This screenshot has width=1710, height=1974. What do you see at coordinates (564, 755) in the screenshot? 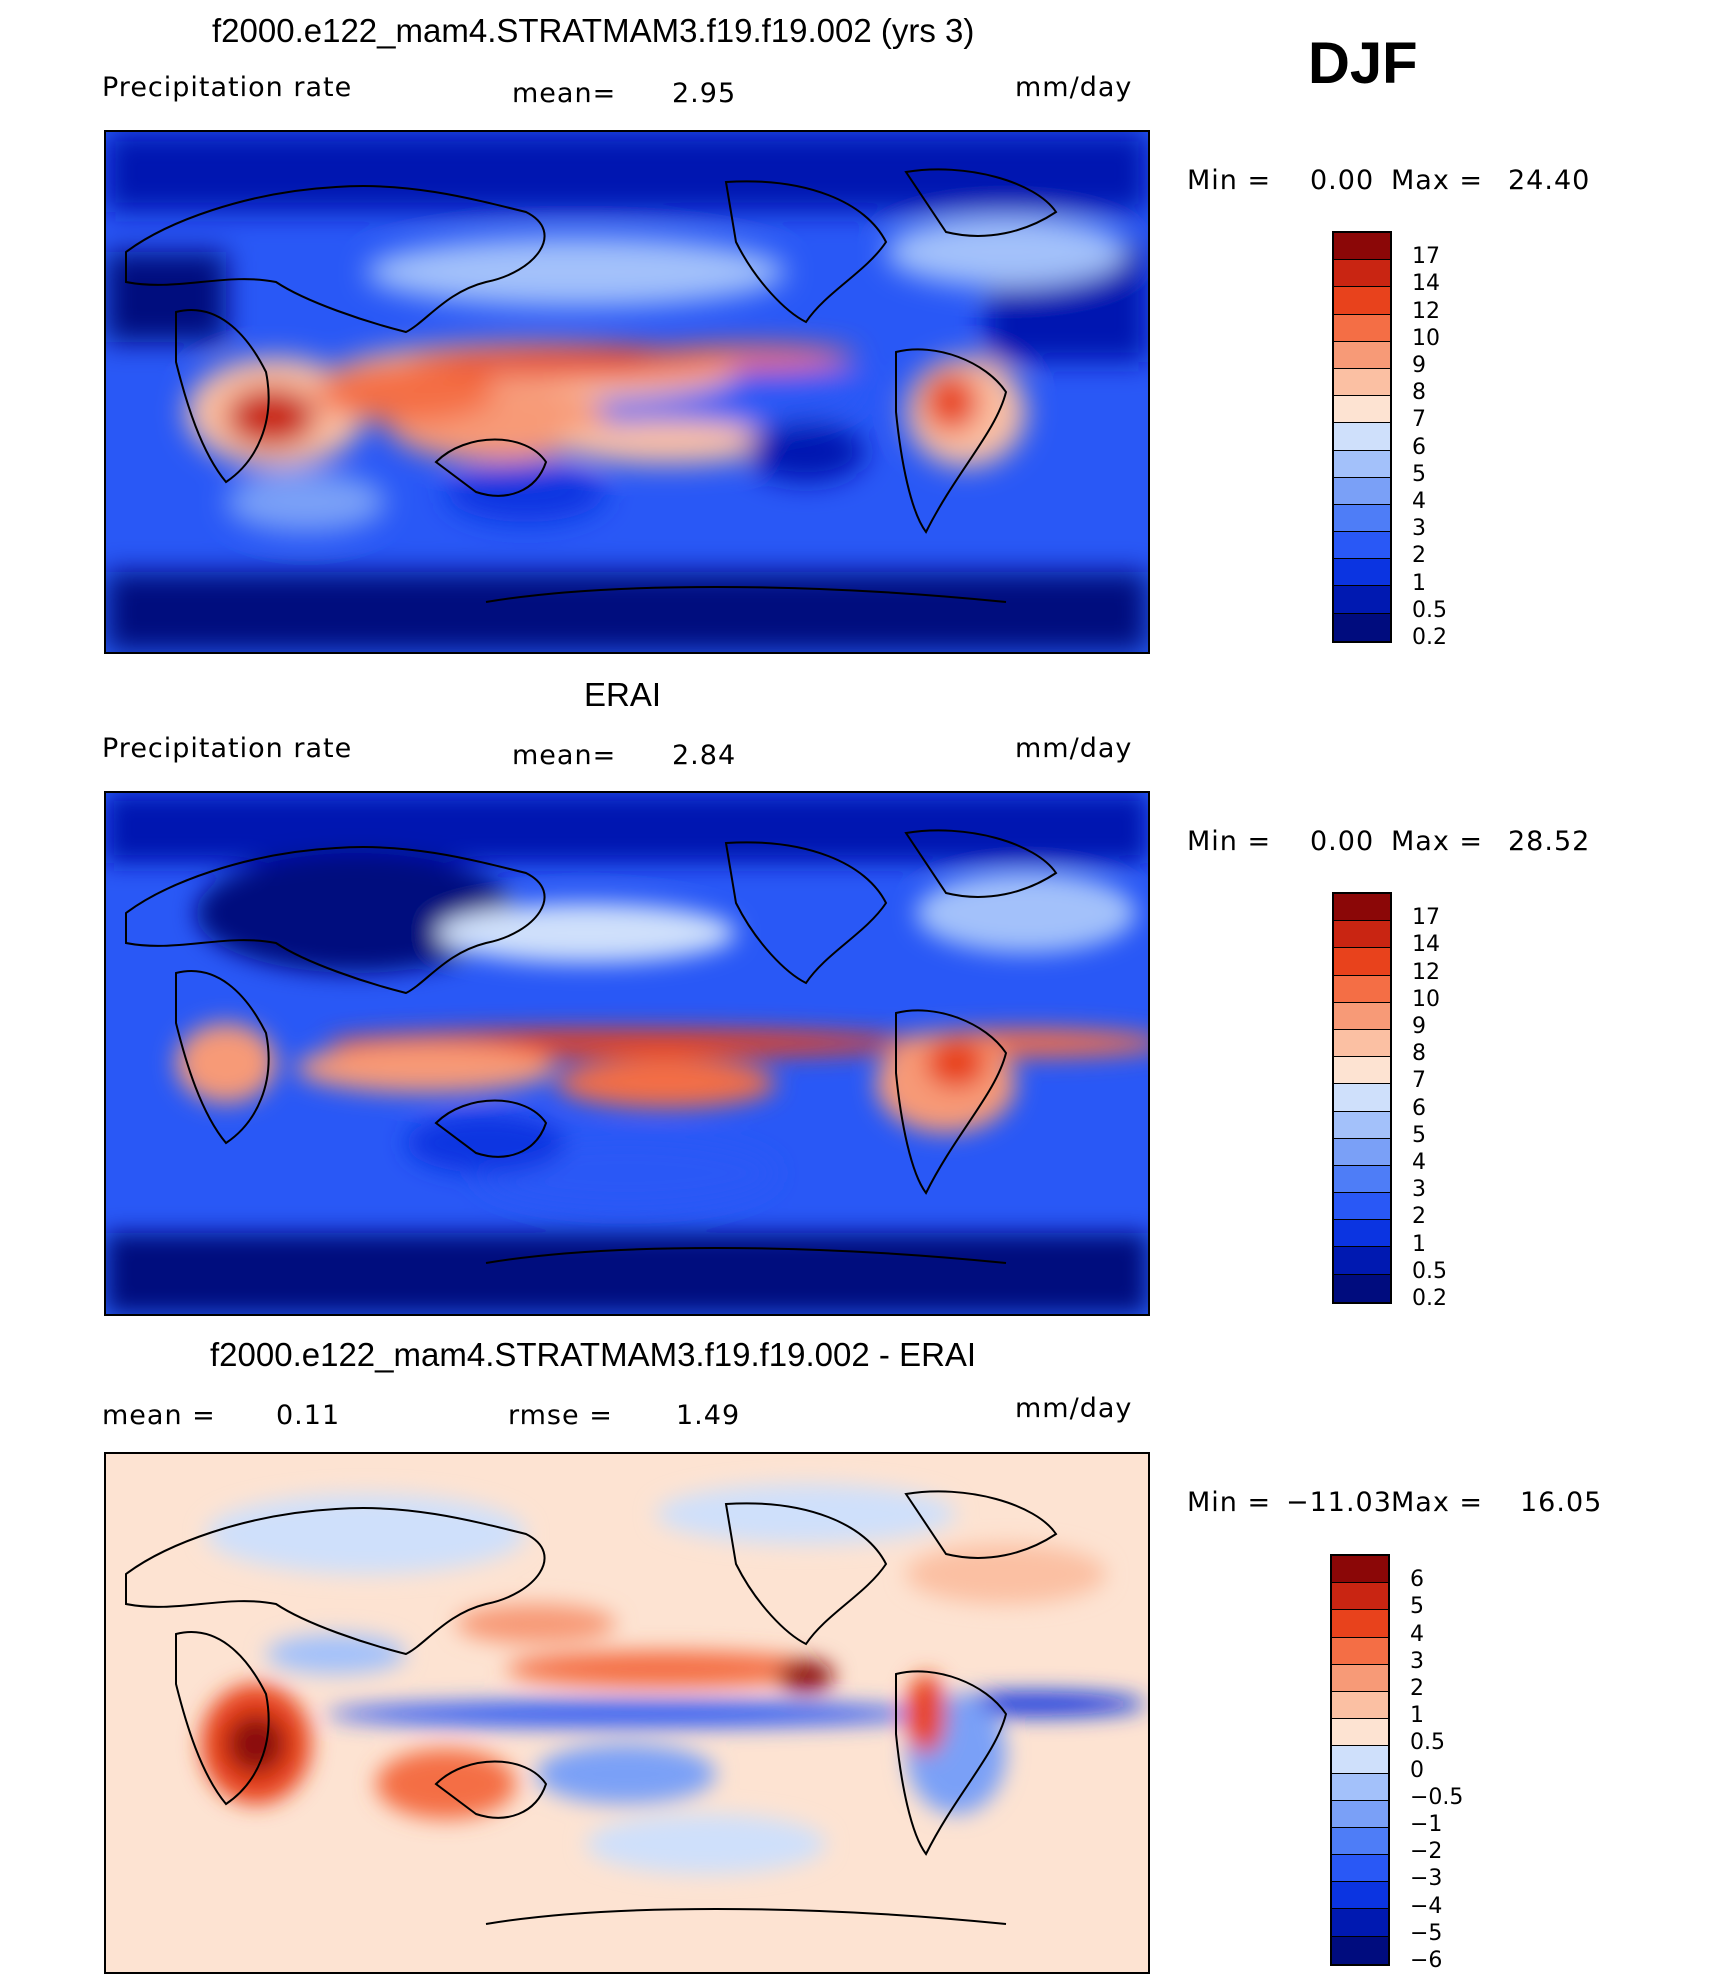
I see `panel-2-mean-label: mean=` at bounding box center [564, 755].